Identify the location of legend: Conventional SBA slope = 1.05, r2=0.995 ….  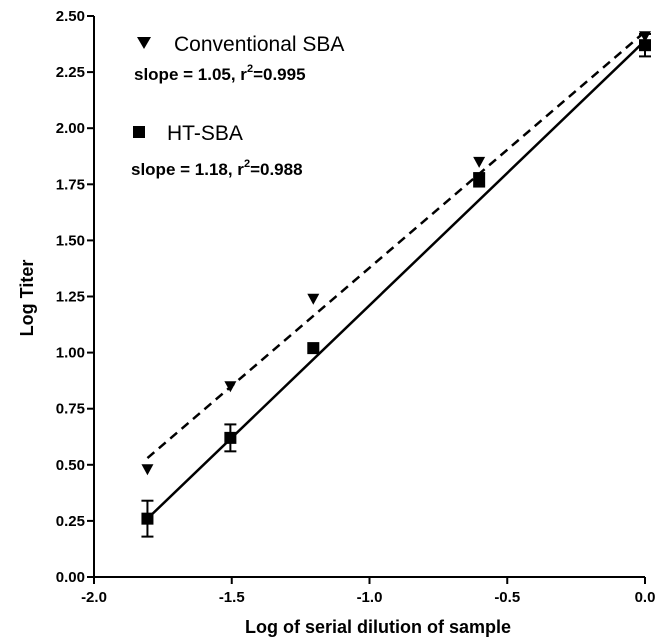
(237, 106).